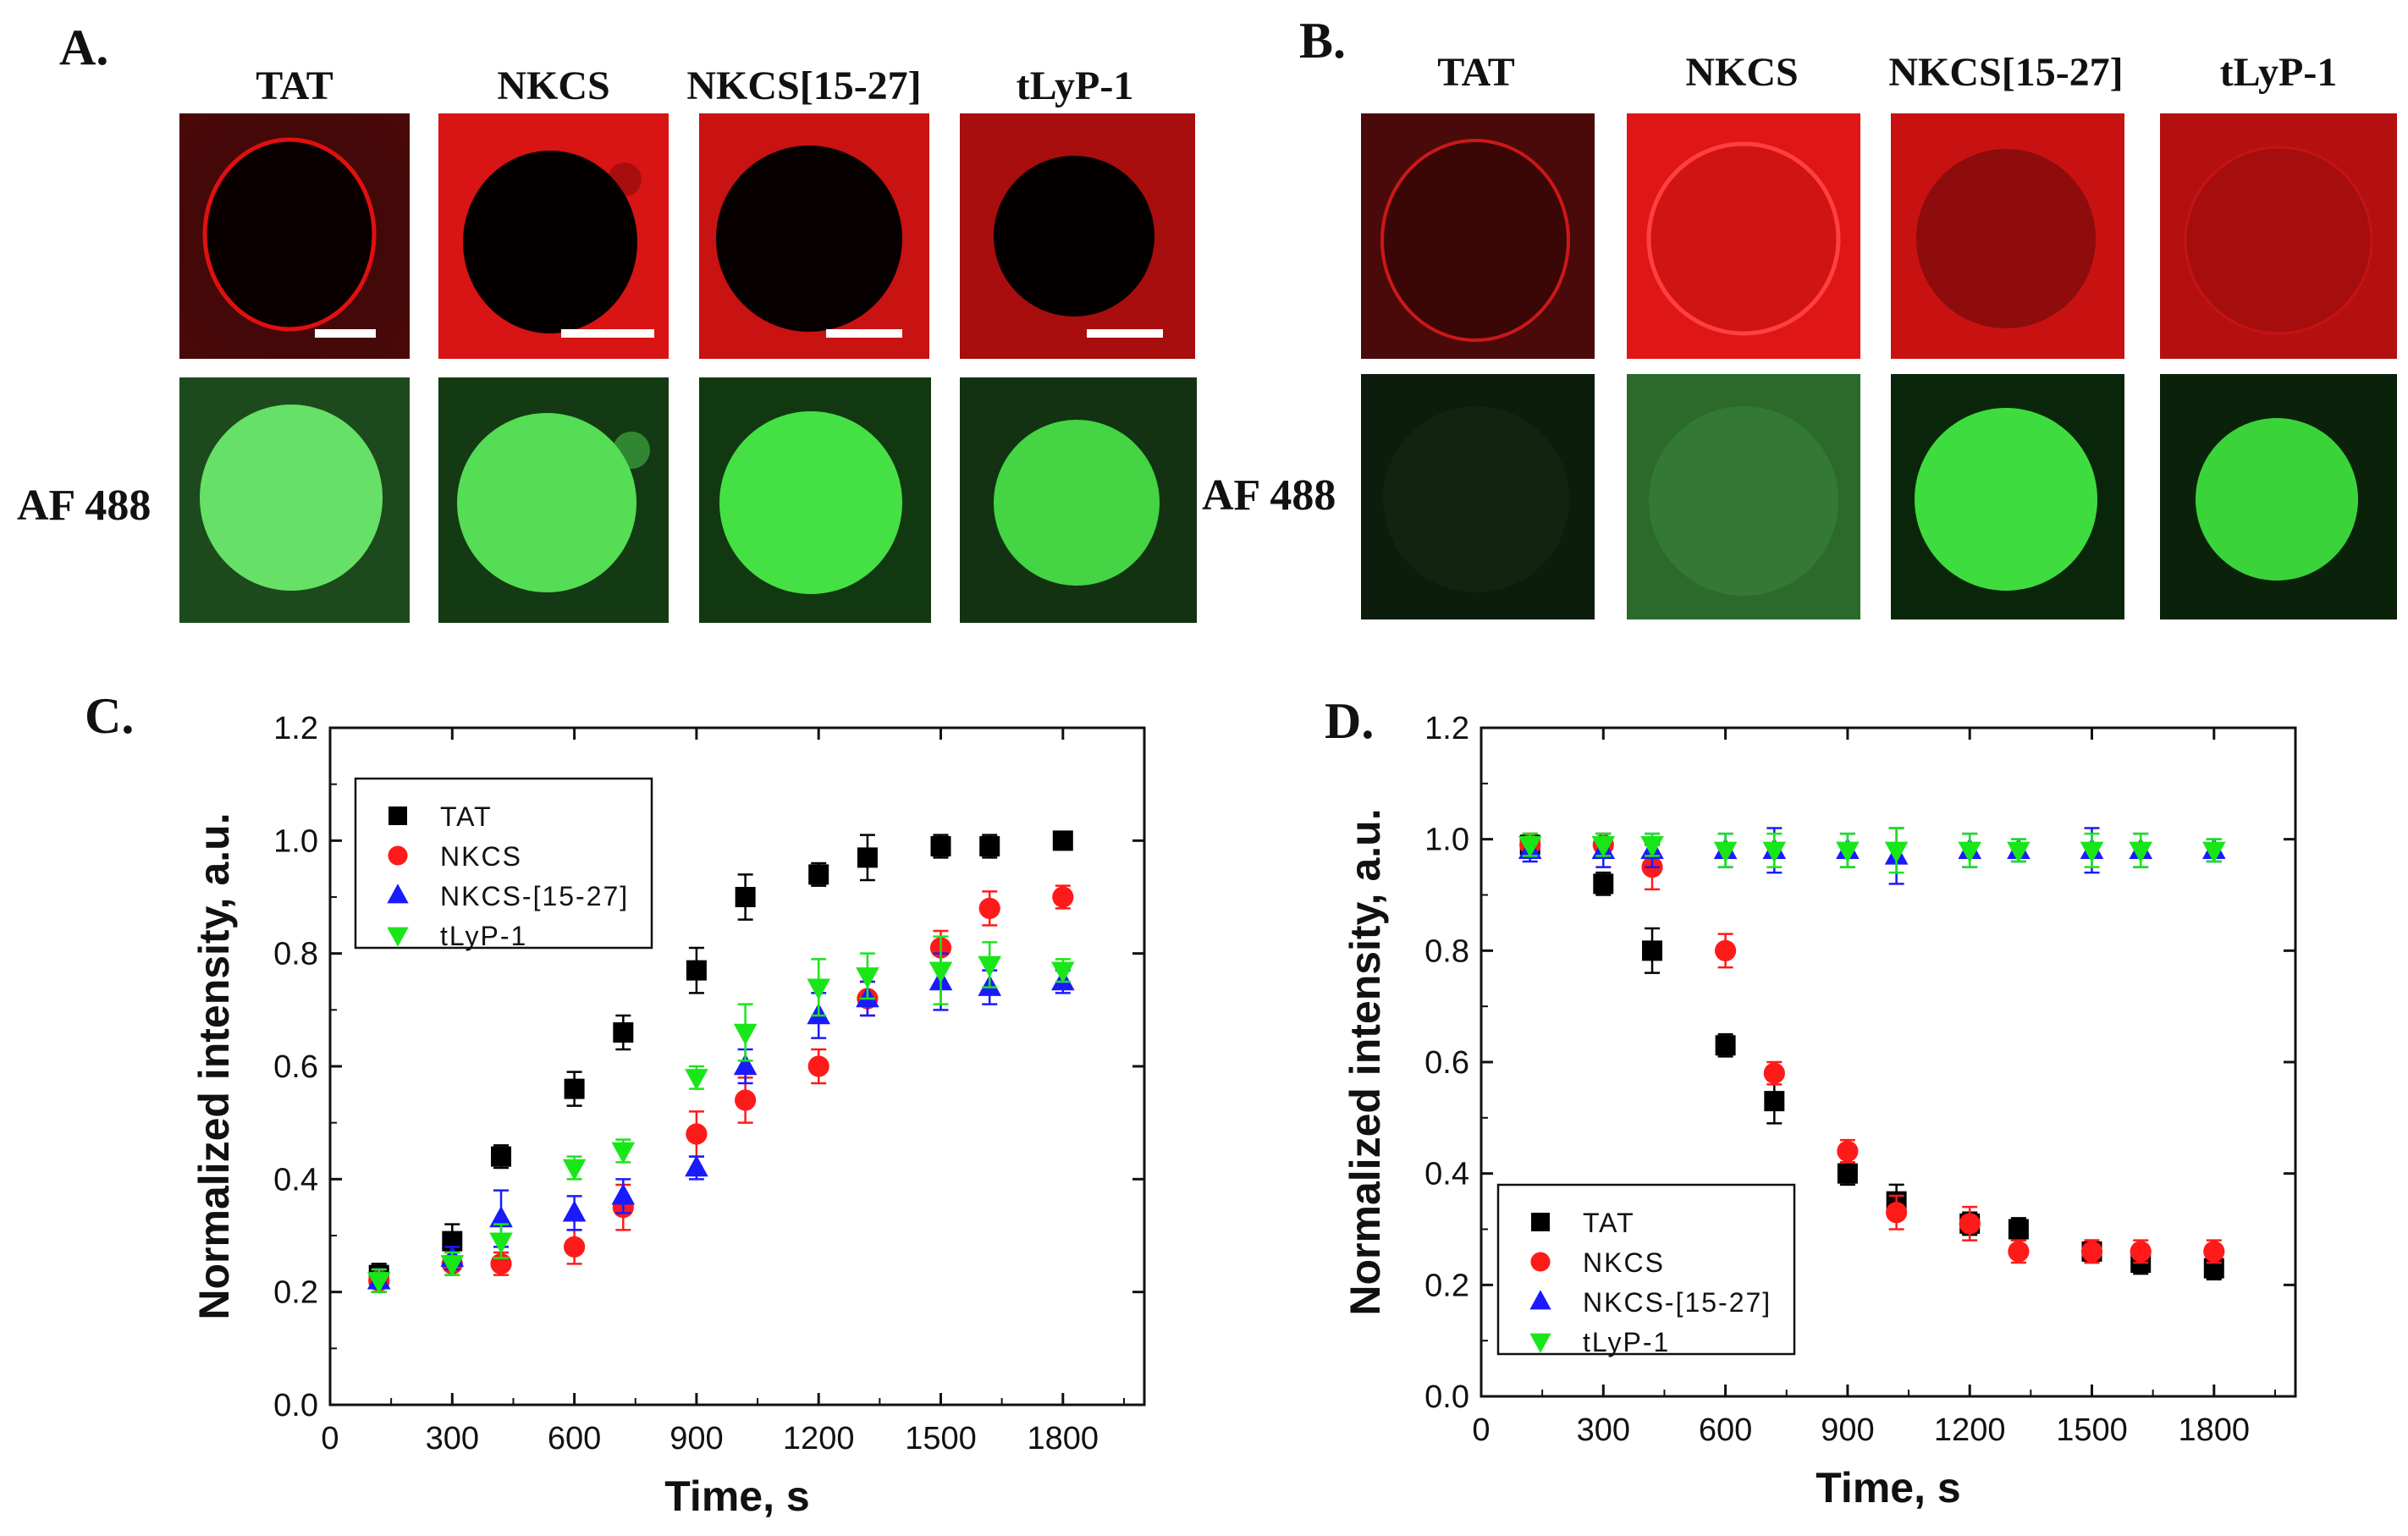 The width and height of the screenshot is (2408, 1536). Describe the element at coordinates (1446, 1063) in the screenshot. I see `y-tick-label: 0.6` at that location.